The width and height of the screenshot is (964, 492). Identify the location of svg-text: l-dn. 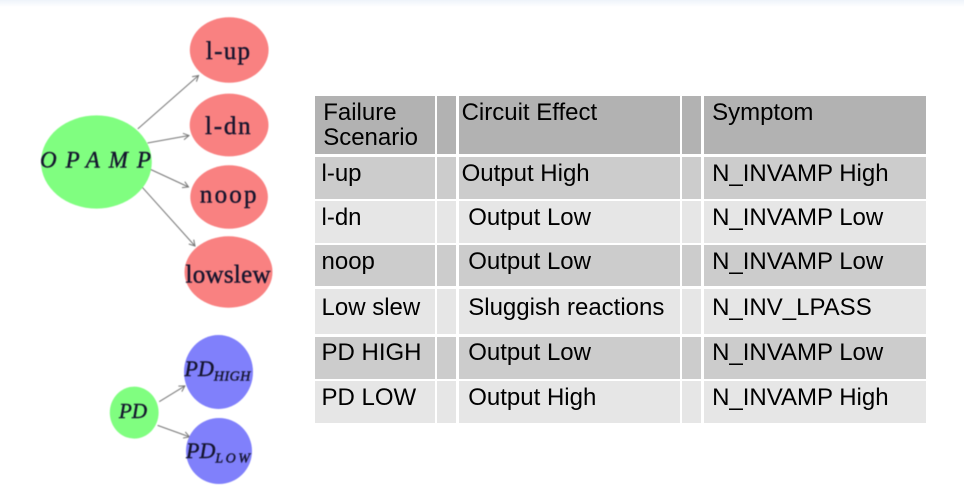
(228, 126).